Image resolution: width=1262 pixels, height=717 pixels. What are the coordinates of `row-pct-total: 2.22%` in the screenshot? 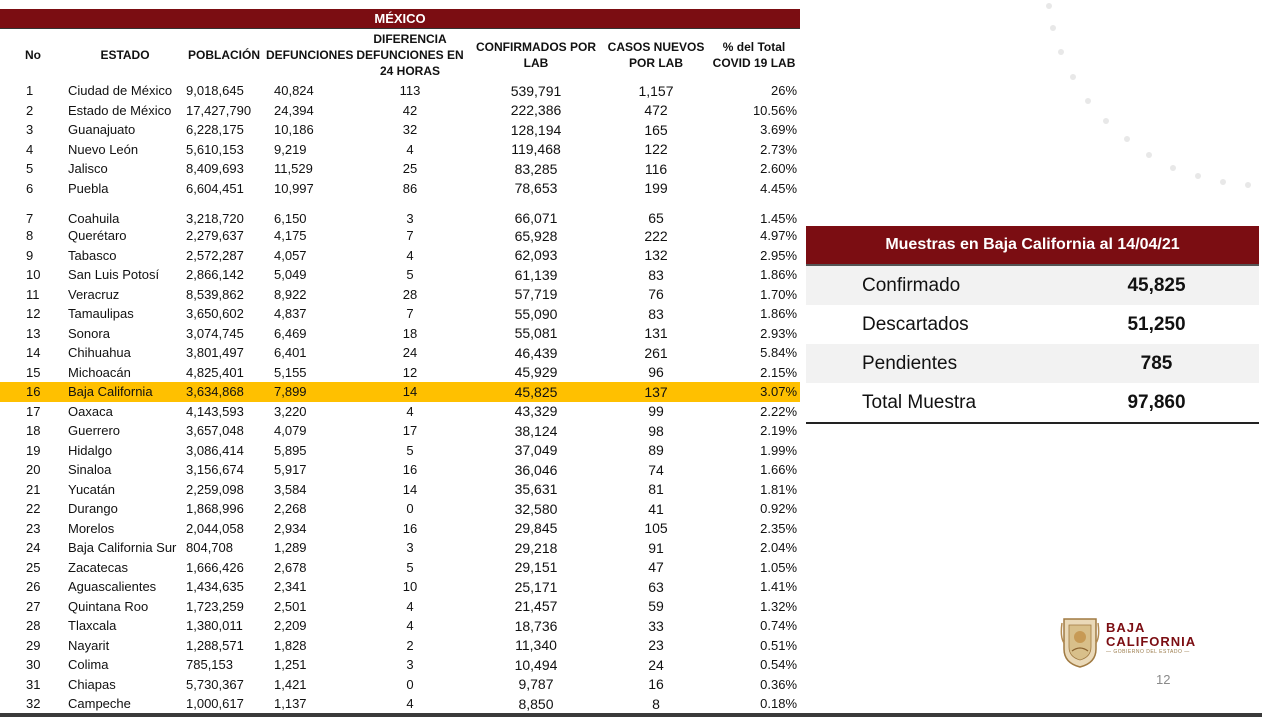 It's located at (779, 411).